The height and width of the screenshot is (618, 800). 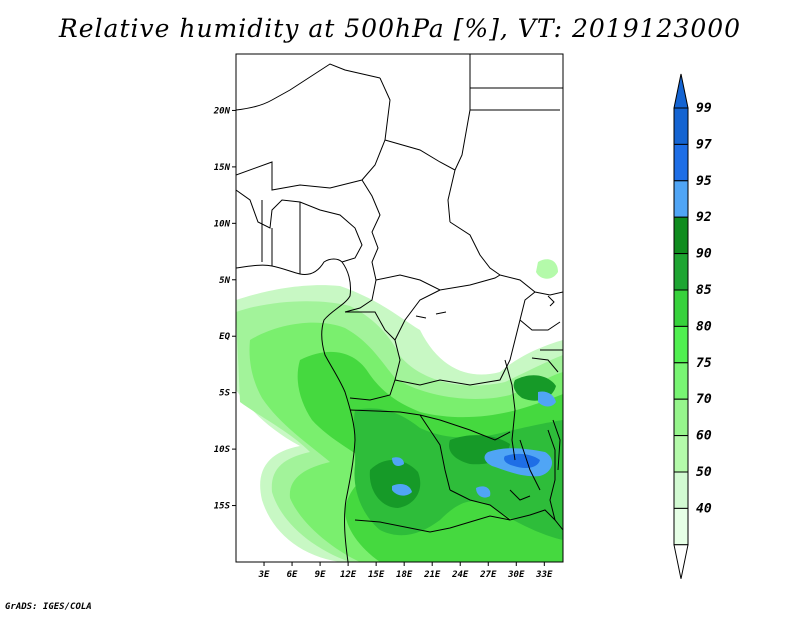 What do you see at coordinates (704, 436) in the screenshot?
I see `colorbar-label: 60` at bounding box center [704, 436].